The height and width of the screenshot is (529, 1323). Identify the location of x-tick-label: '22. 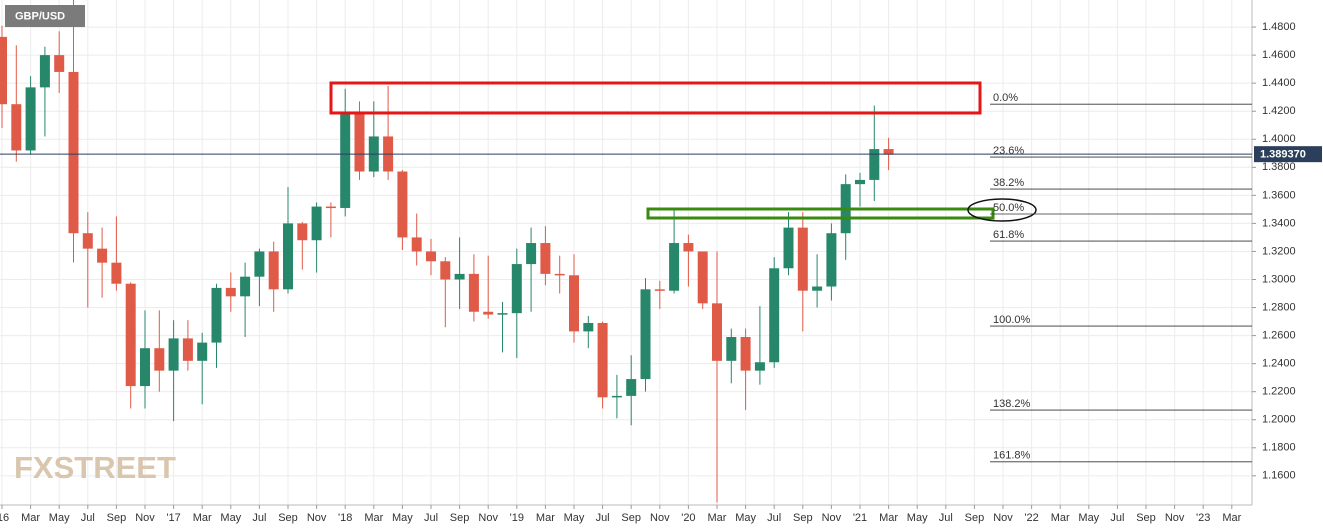
(1031, 518).